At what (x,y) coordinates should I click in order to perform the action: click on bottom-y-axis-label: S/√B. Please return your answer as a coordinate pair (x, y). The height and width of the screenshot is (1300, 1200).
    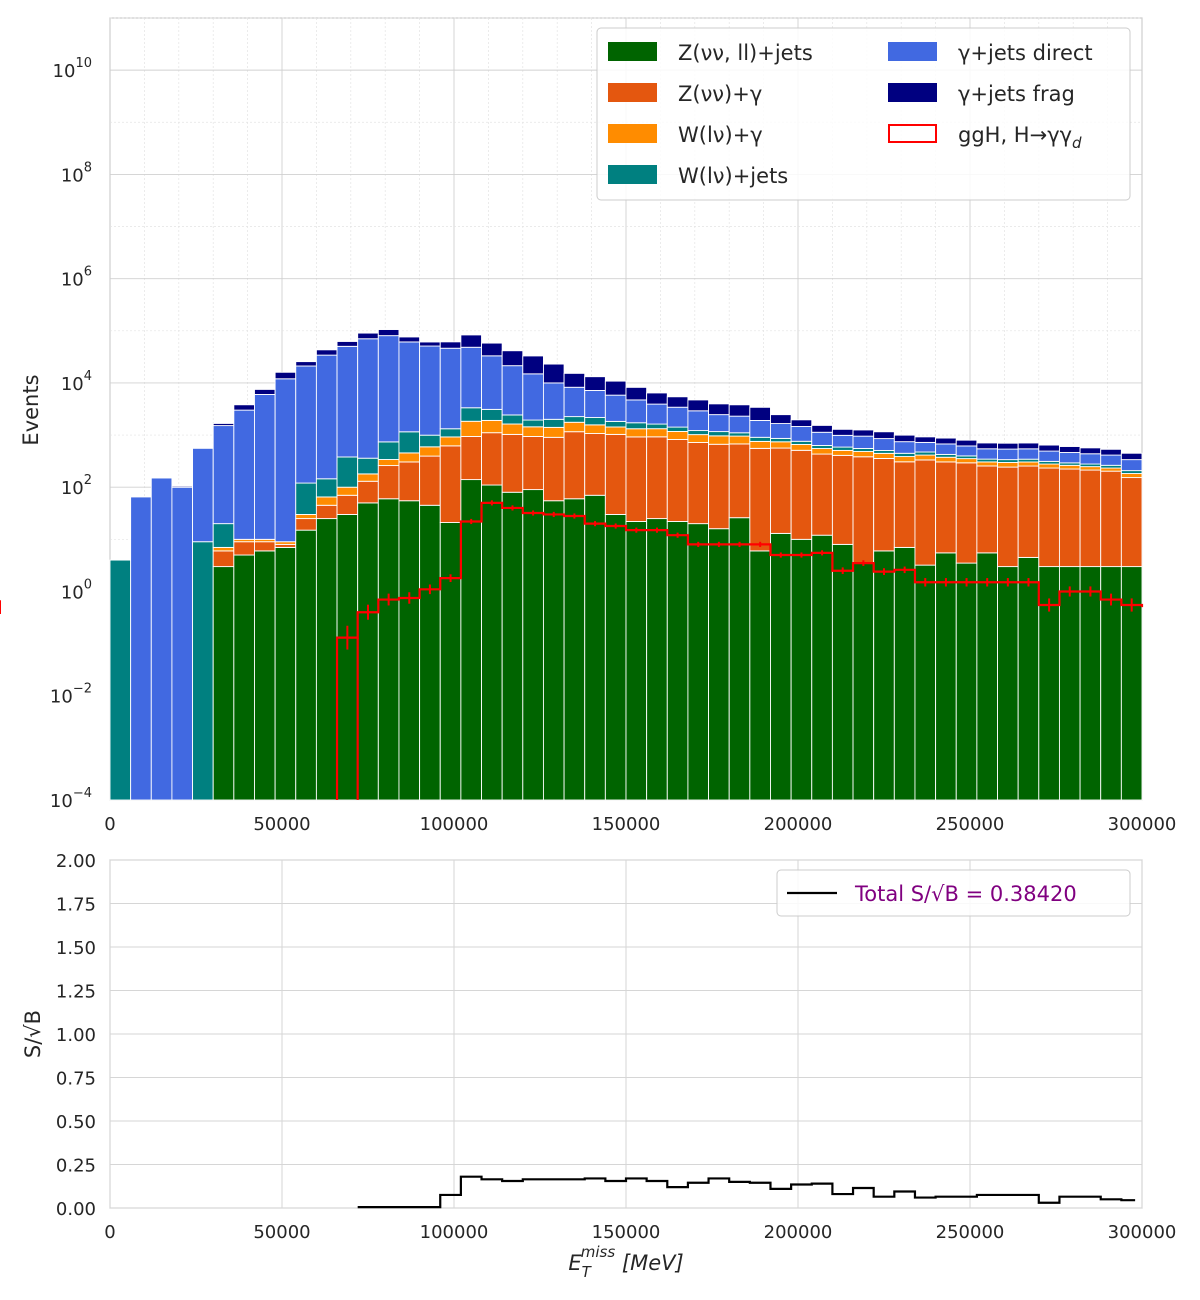
    Looking at the image, I should click on (33, 1034).